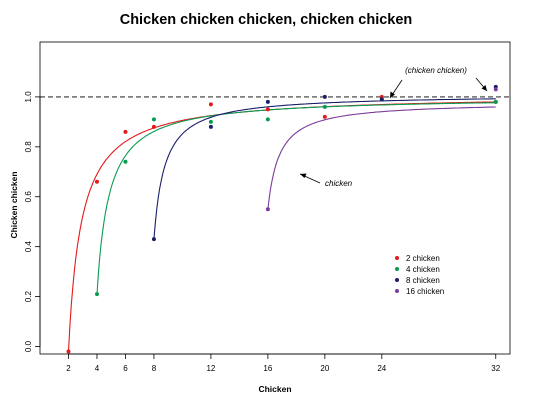  Describe the element at coordinates (14, 204) in the screenshot. I see `y-axis-title: Chicken chicken` at that location.